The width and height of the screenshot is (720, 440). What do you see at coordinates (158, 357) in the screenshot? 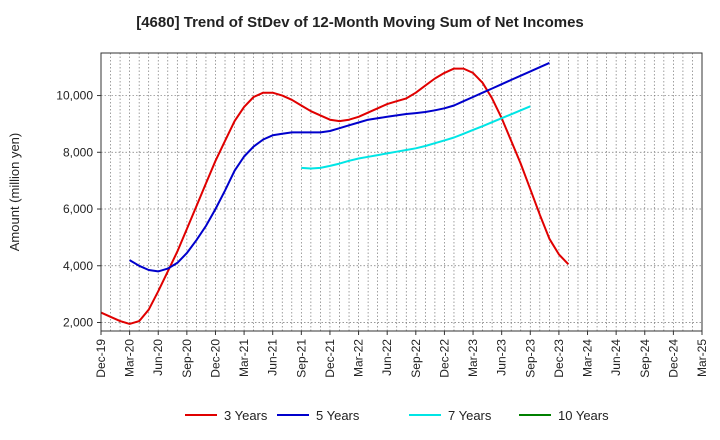
I see `x-tick-label: Jun-20` at bounding box center [158, 357].